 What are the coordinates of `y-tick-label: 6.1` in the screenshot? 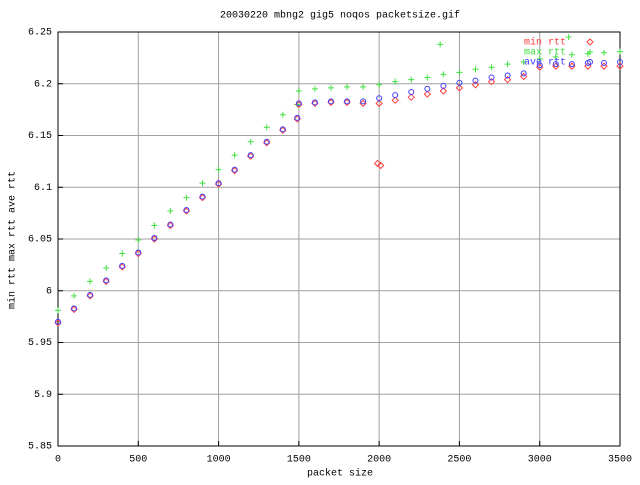 It's located at (43, 188).